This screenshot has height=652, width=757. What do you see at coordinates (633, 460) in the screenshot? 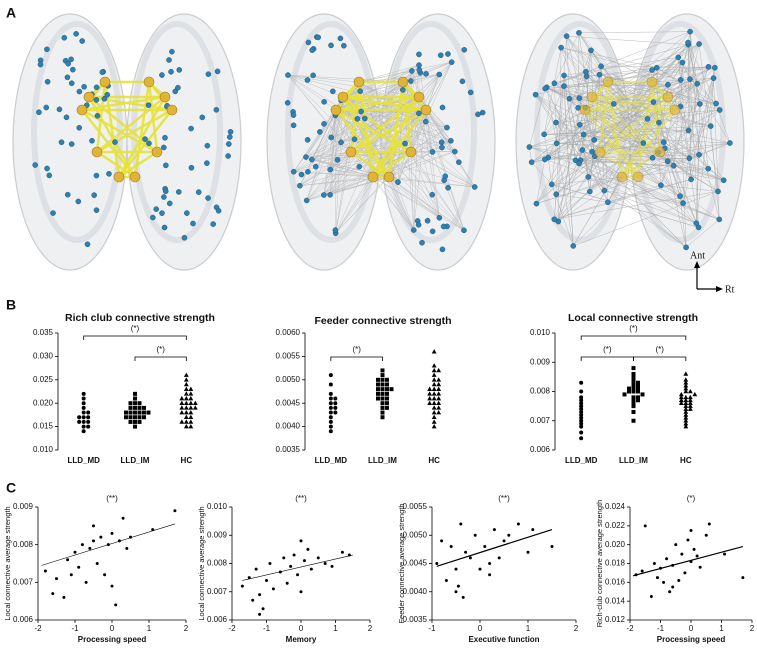
I see `x-tick-label: LLD_IM` at bounding box center [633, 460].